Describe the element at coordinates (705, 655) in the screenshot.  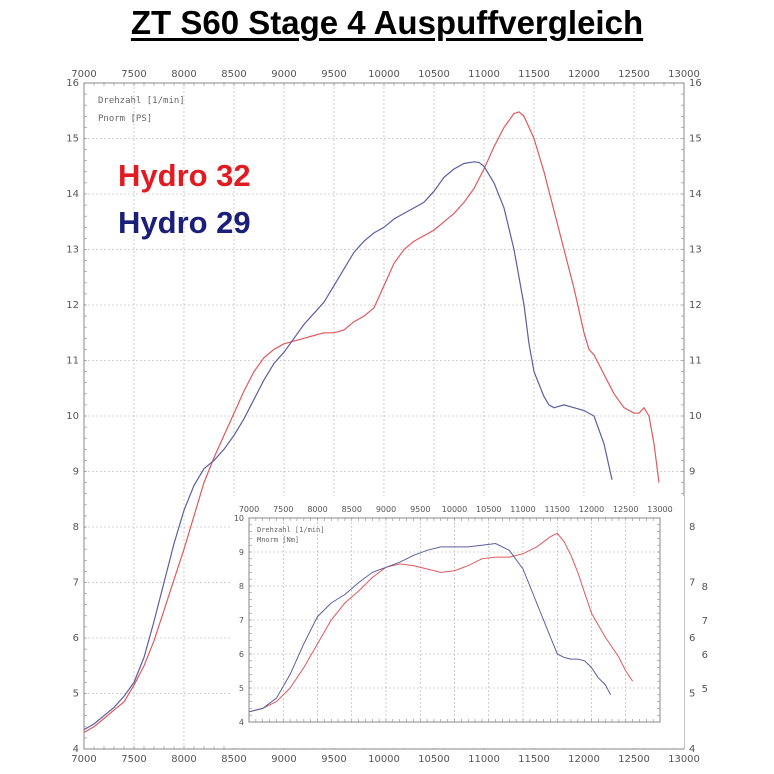
I see `inset-y-tick-label-right: 6` at that location.